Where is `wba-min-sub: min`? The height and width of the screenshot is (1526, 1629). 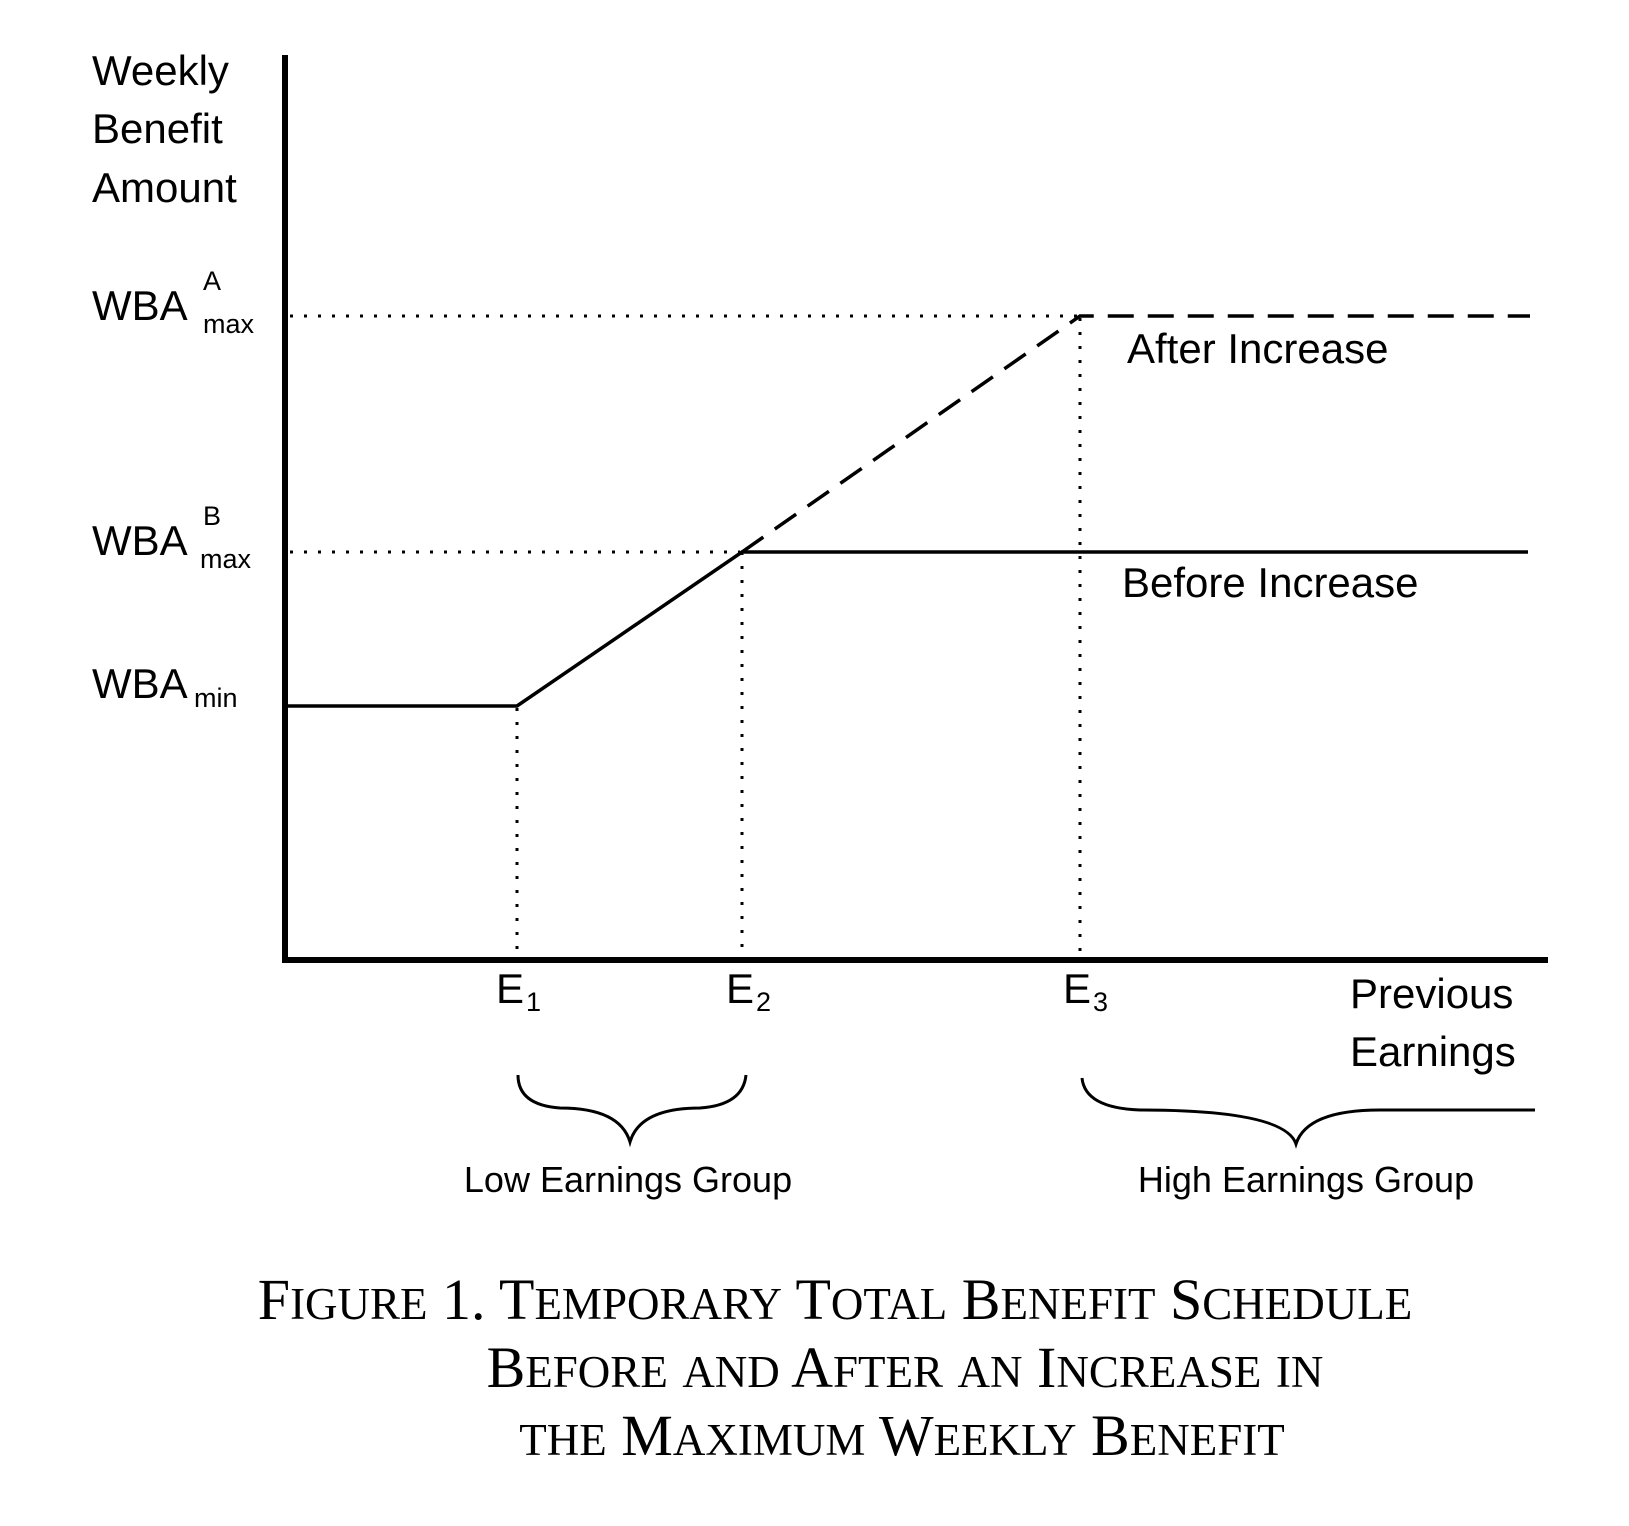
wba-min-sub: min is located at coordinates (216, 698).